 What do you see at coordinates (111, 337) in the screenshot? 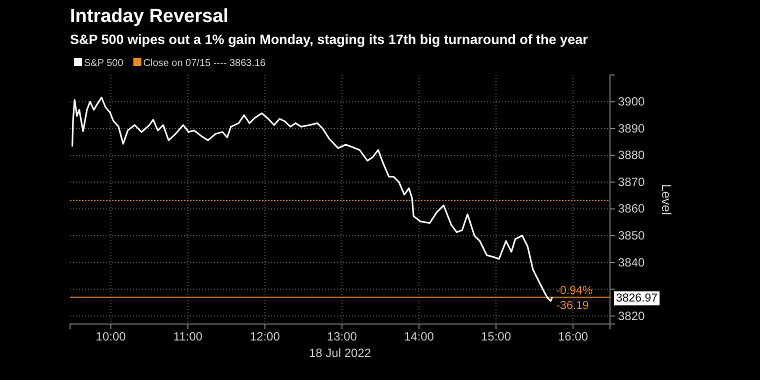
I see `x-tick-label: 10:00` at bounding box center [111, 337].